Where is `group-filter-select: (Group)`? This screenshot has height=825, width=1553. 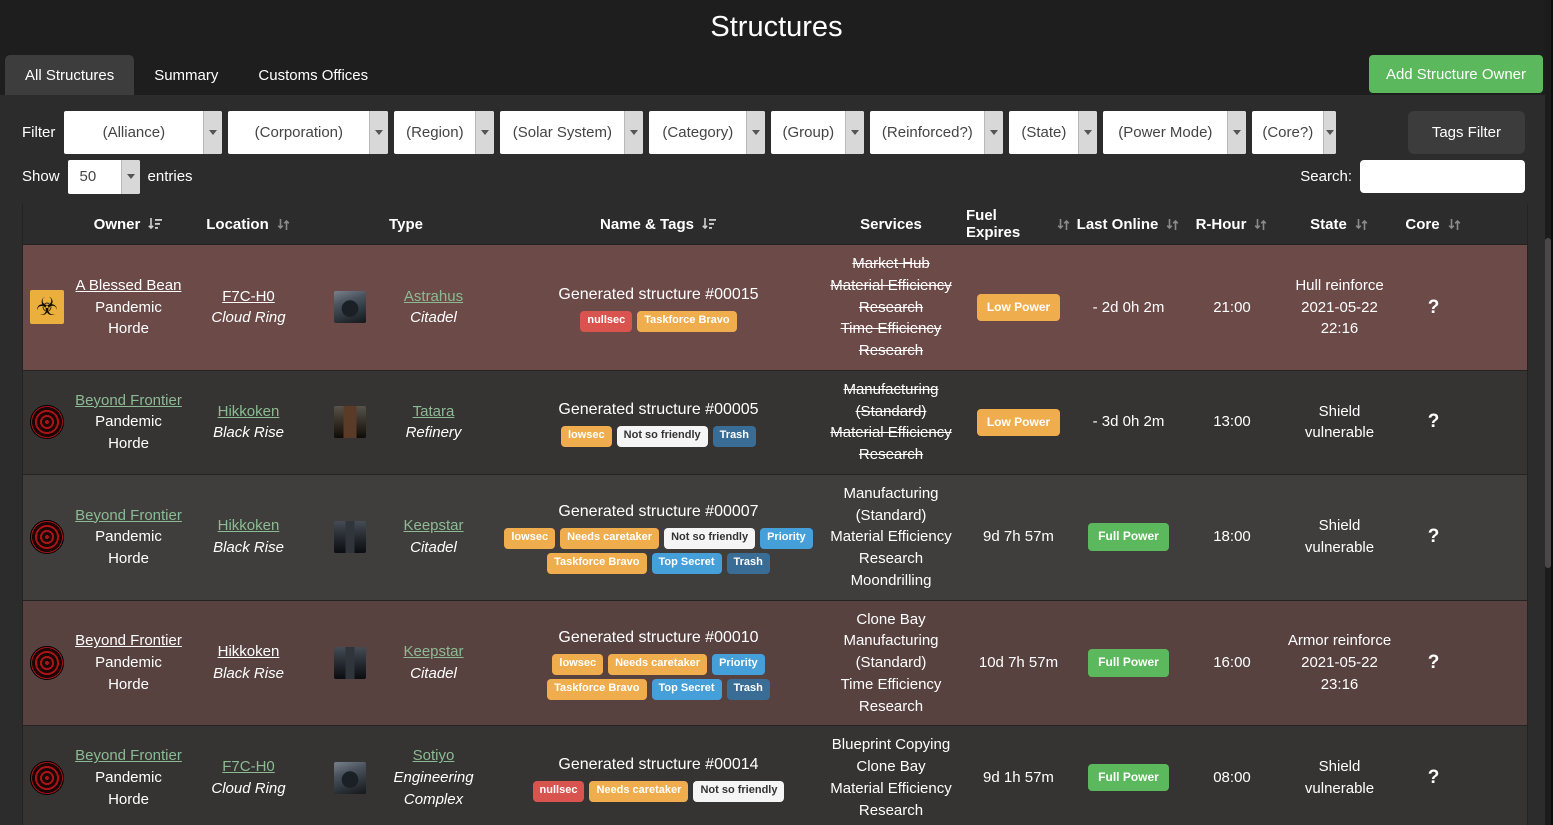 group-filter-select: (Group) is located at coordinates (818, 132).